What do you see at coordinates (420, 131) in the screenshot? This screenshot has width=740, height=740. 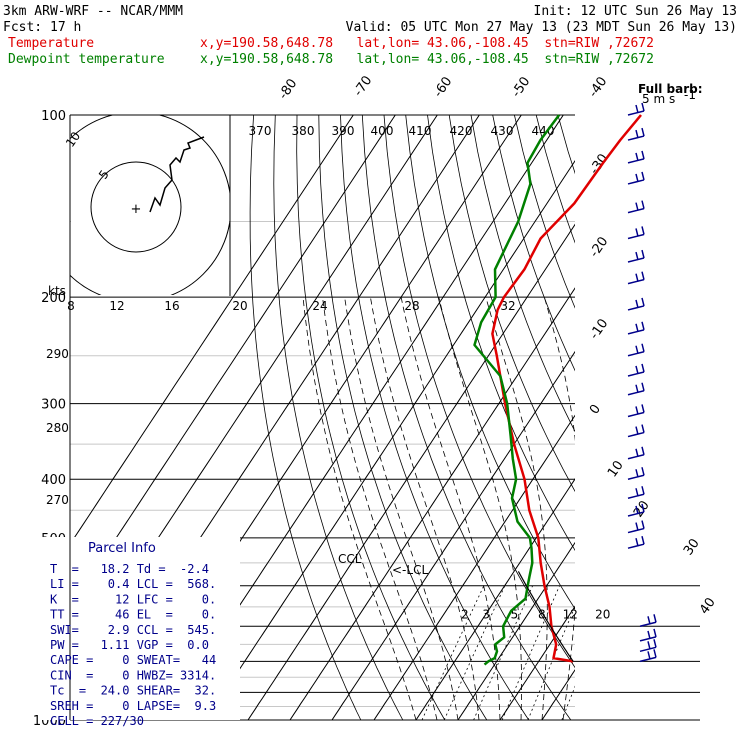 I see `theta-e-label: 410` at bounding box center [420, 131].